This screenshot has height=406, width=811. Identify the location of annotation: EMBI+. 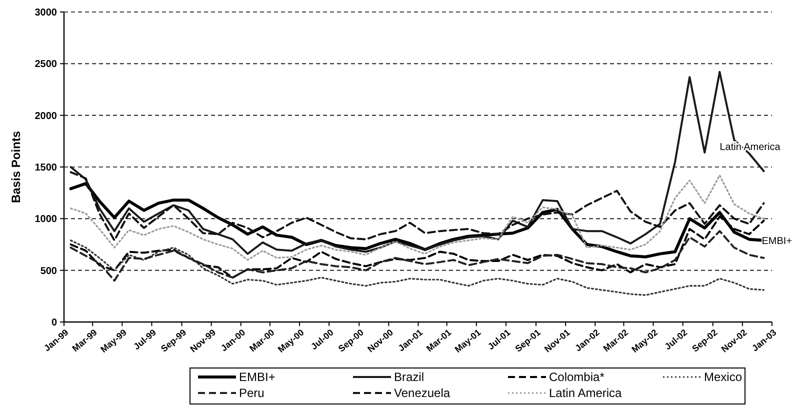
(777, 241).